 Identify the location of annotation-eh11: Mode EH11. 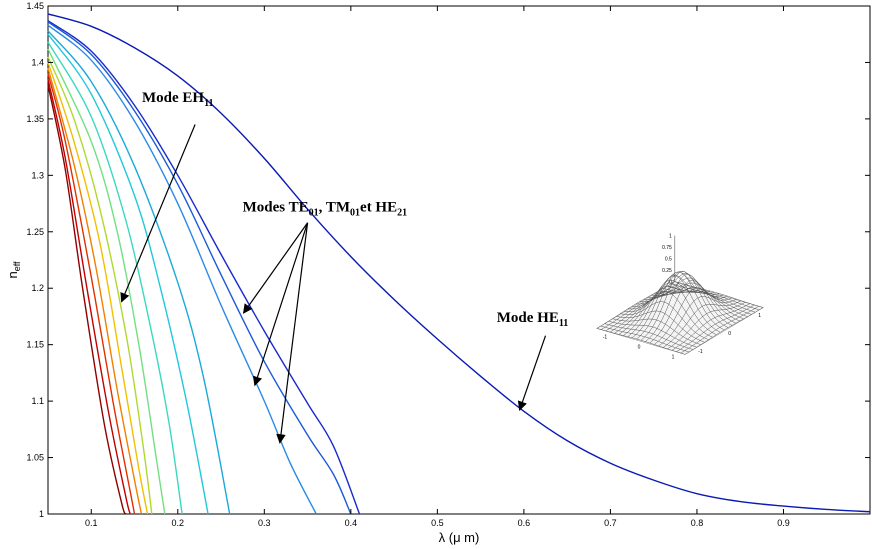
(178, 99).